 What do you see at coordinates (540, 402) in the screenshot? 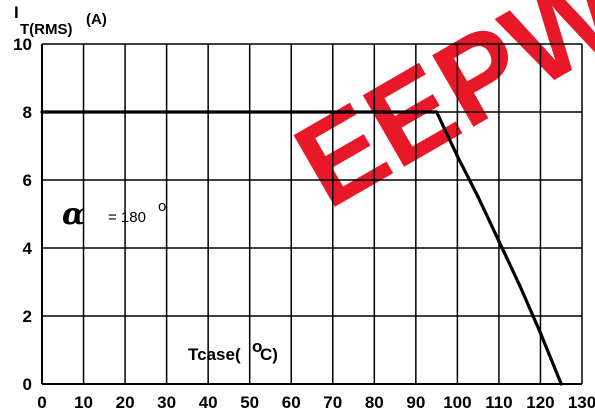
I see `x-tick-label: 120` at bounding box center [540, 402].